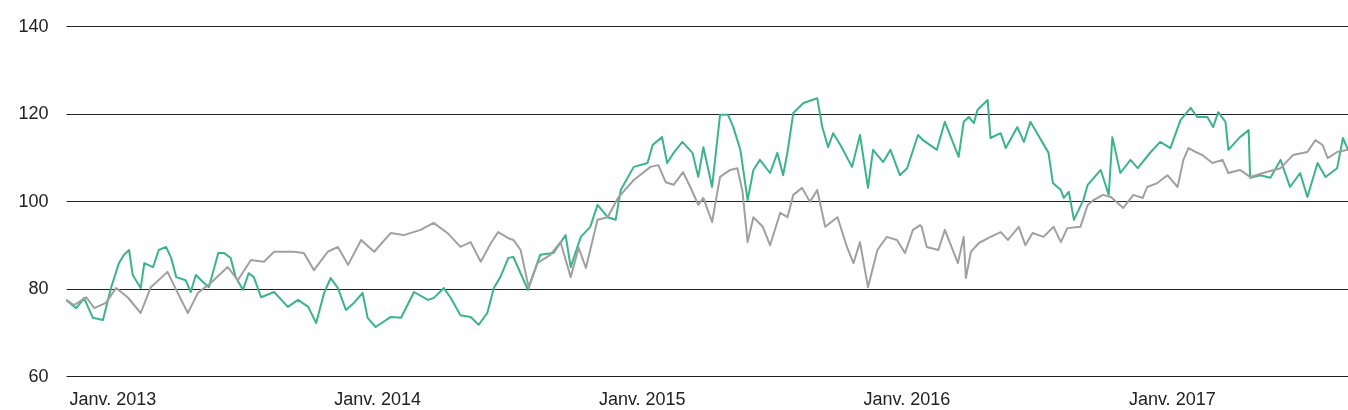 The image size is (1348, 410). What do you see at coordinates (1172, 398) in the screenshot?
I see `x-tick-label: Janv. 2017` at bounding box center [1172, 398].